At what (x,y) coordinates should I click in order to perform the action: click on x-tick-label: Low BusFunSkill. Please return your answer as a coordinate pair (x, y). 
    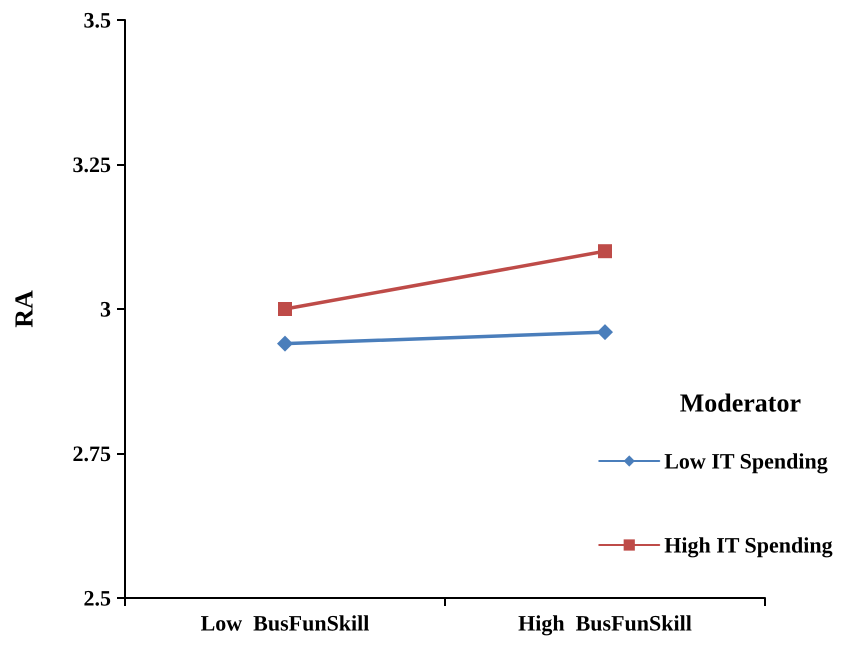
    Looking at the image, I should click on (285, 623).